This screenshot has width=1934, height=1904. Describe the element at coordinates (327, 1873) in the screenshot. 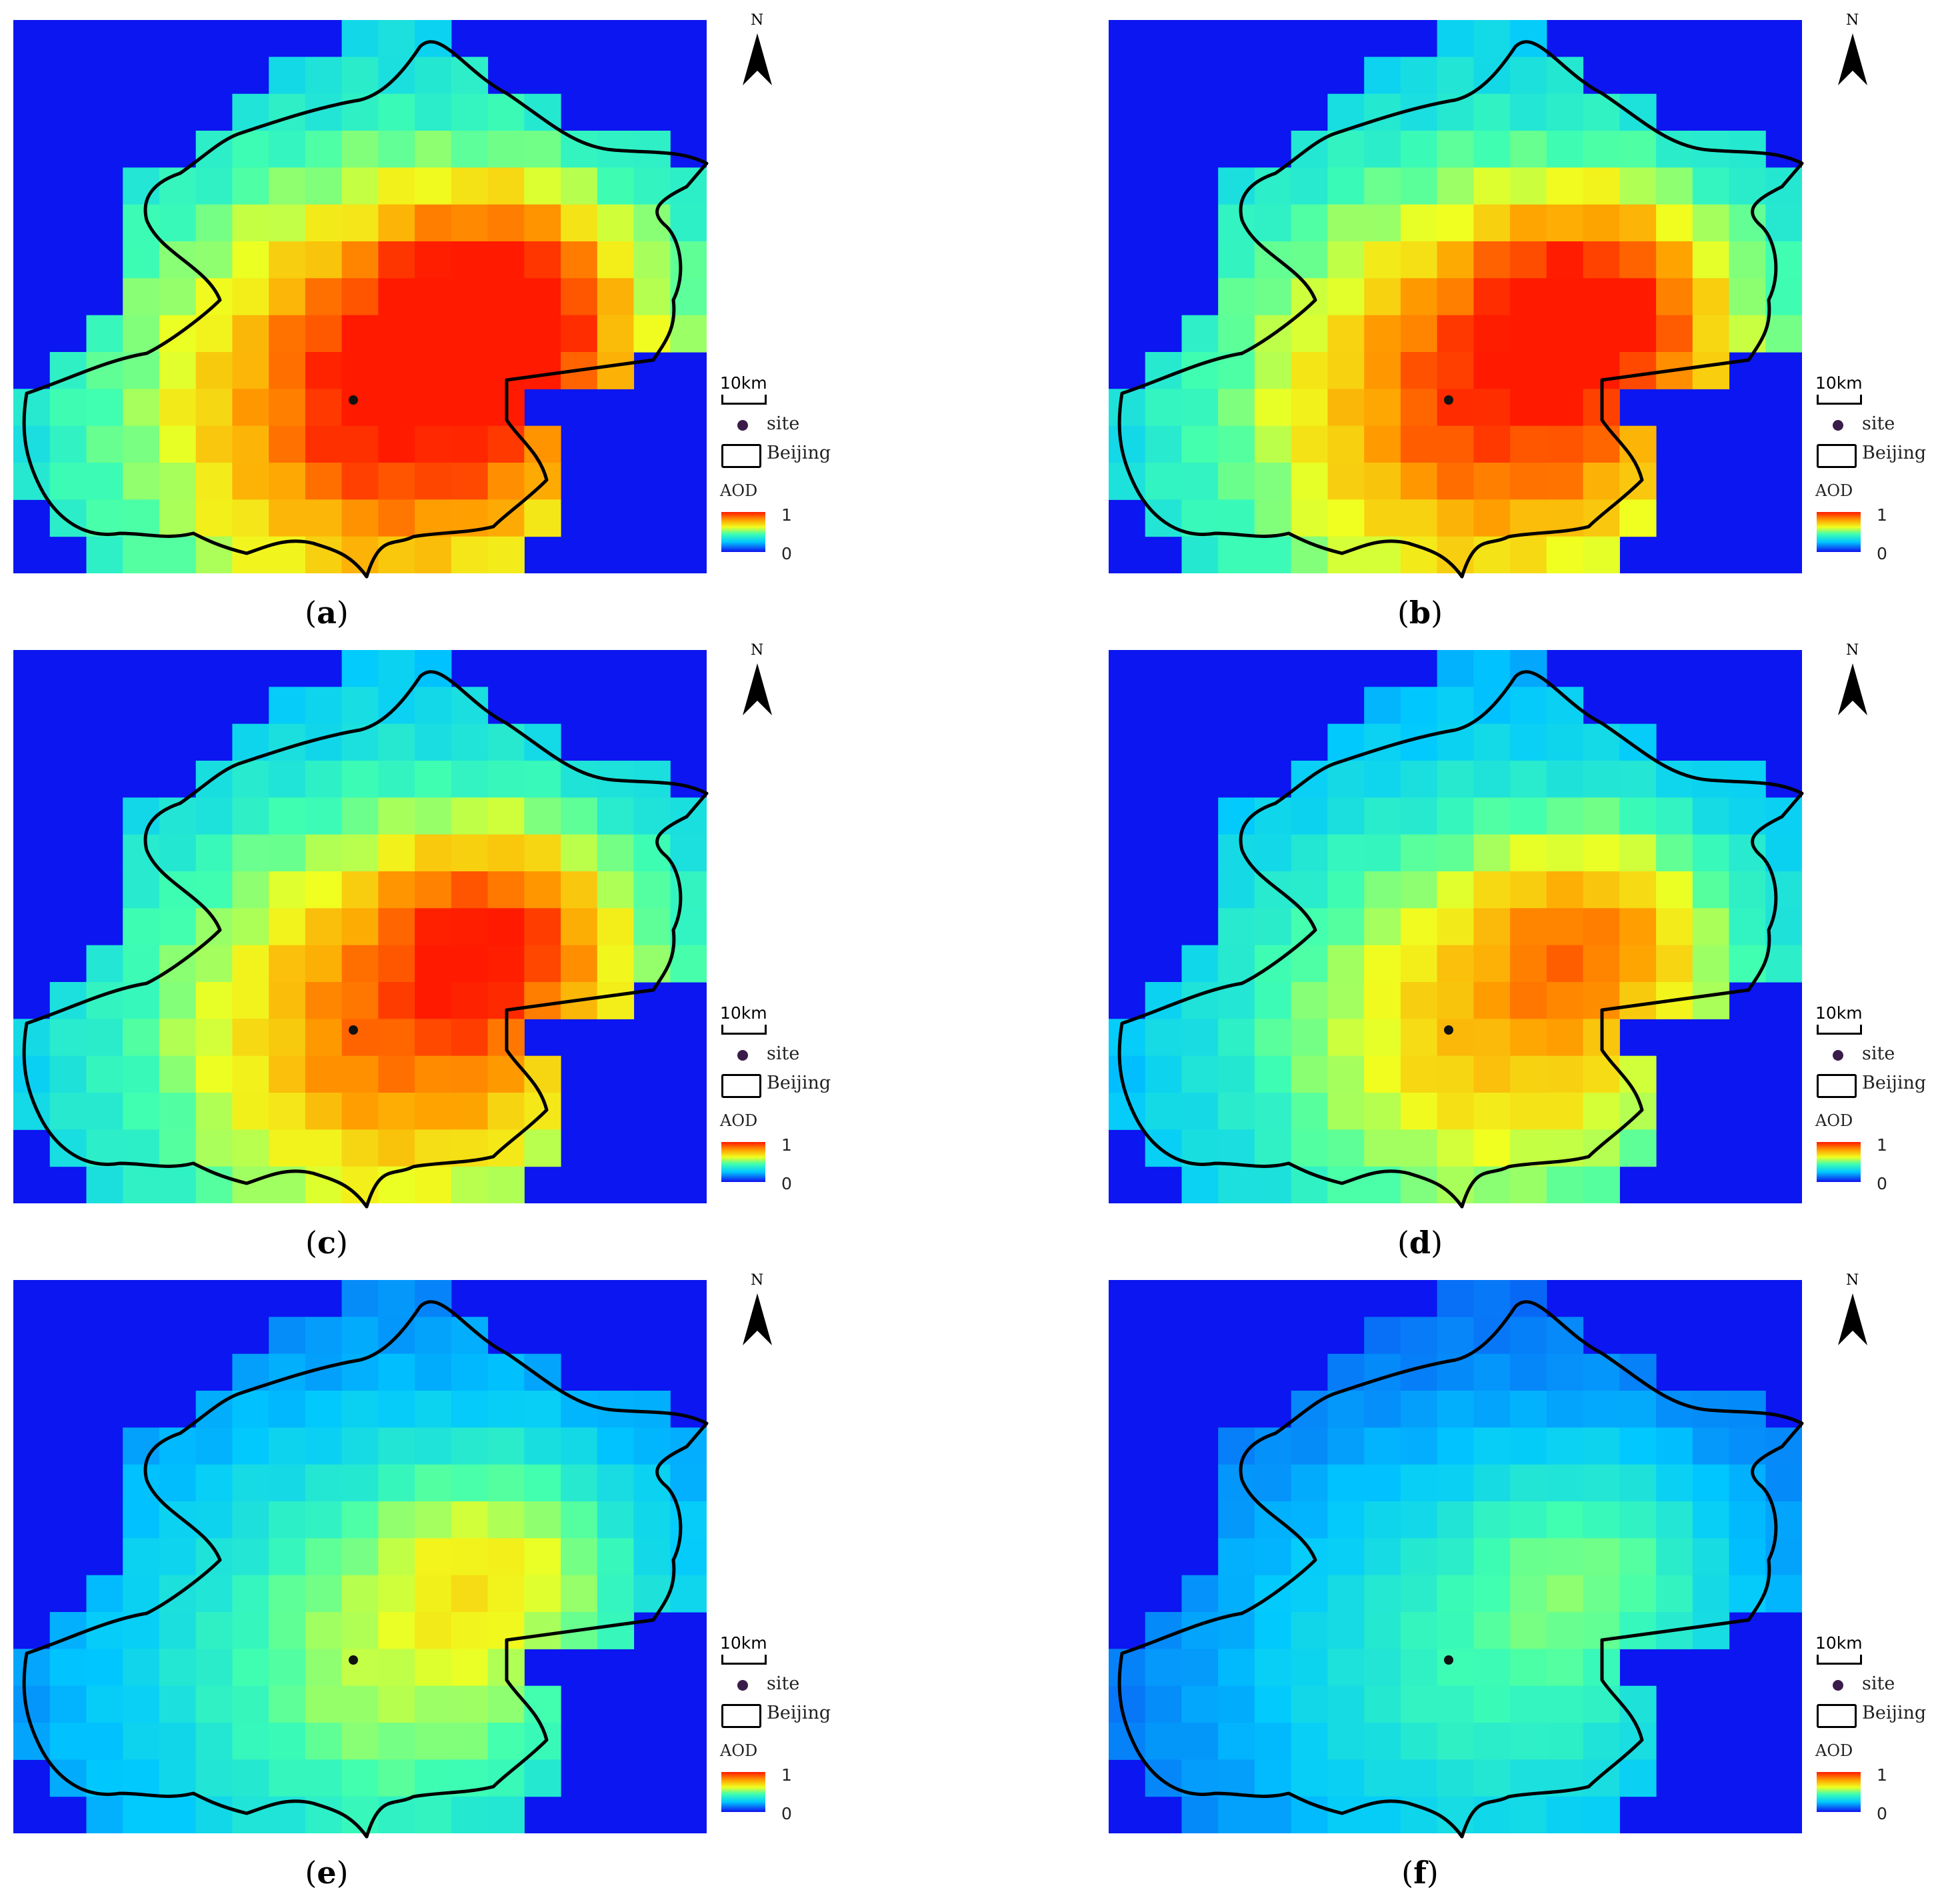

I see `panel-caption: (e)` at that location.